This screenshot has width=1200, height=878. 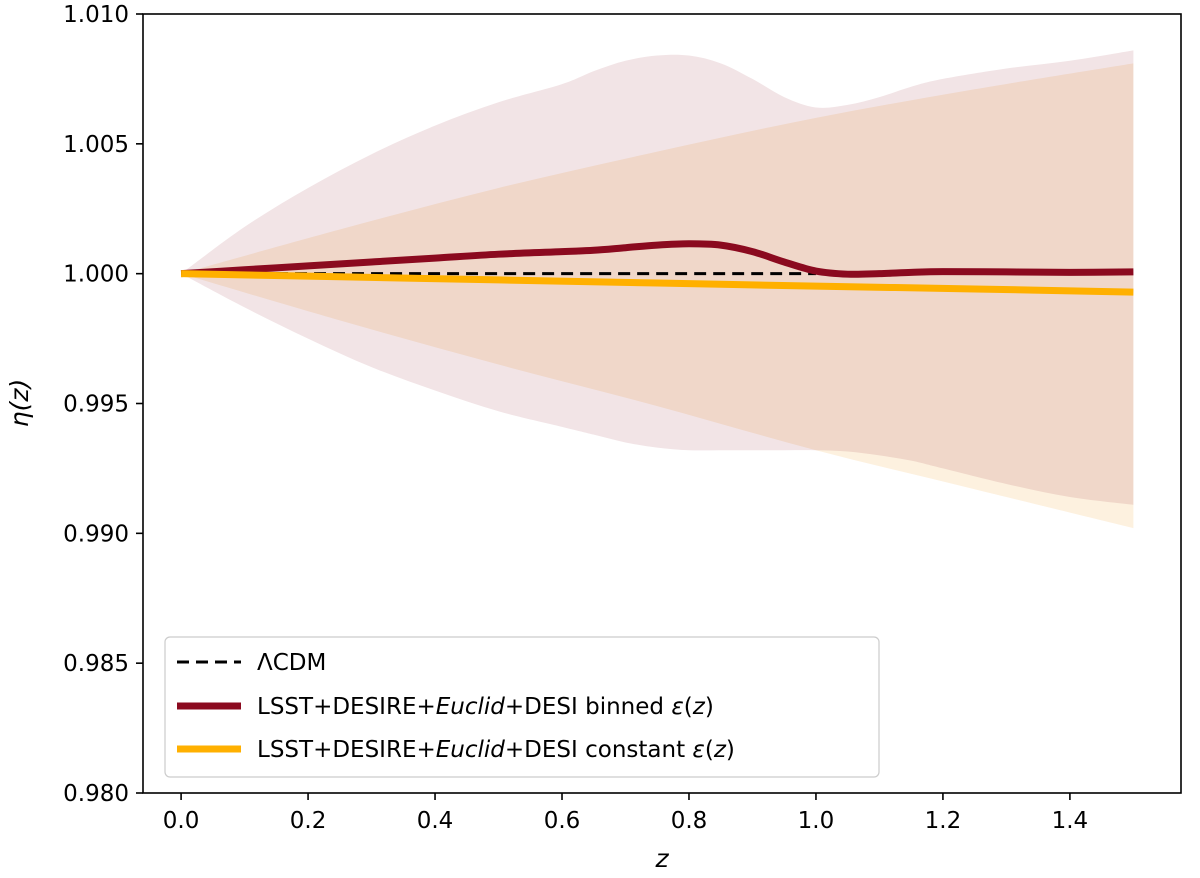 What do you see at coordinates (625, 813) in the screenshot?
I see `x-axis-ticks: 0.0 0.2 0.4 0.6 0.8 1.0 1.2 1.4` at bounding box center [625, 813].